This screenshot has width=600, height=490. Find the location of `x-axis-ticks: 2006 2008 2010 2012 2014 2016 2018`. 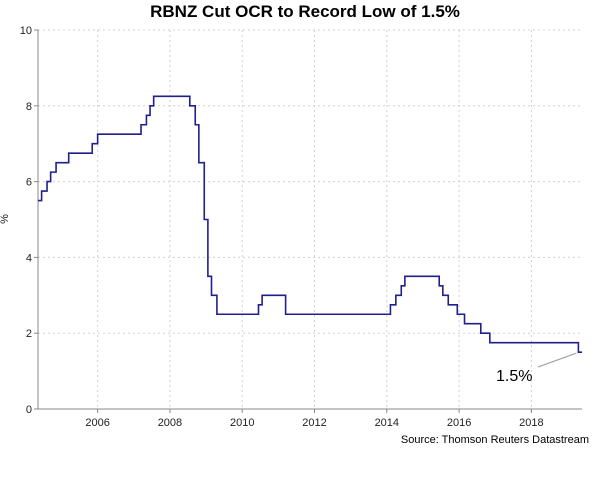

x-axis-ticks: 2006 2008 2010 2012 2014 2016 2018 is located at coordinates (314, 419).